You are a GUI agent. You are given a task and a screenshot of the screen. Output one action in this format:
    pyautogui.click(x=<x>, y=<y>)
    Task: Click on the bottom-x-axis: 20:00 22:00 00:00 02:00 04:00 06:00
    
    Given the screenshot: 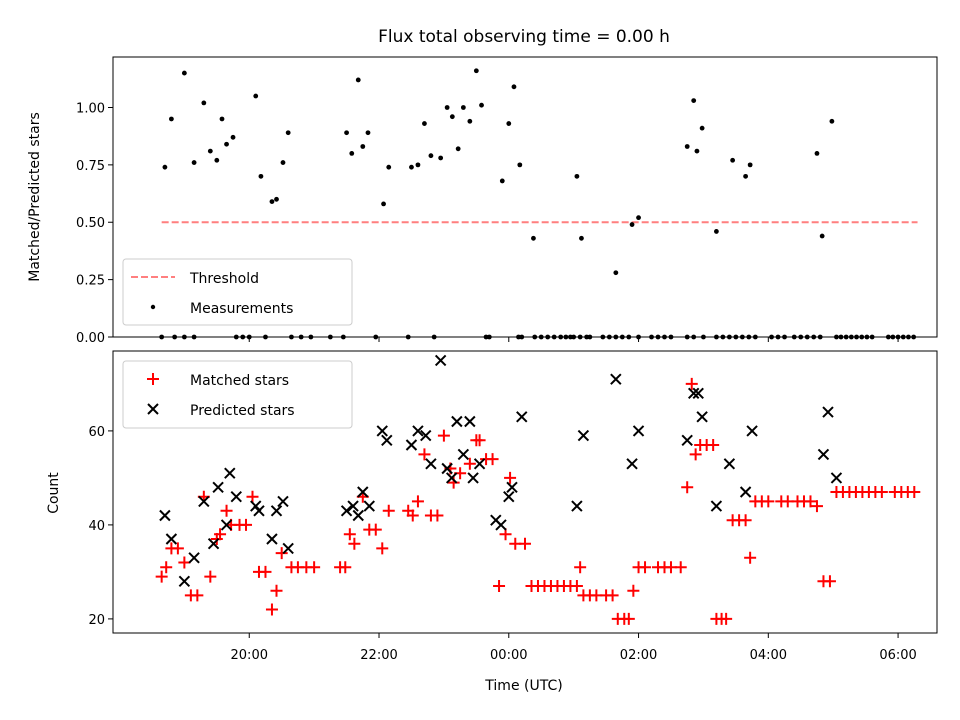 What is the action you would take?
    pyautogui.click(x=574, y=648)
    